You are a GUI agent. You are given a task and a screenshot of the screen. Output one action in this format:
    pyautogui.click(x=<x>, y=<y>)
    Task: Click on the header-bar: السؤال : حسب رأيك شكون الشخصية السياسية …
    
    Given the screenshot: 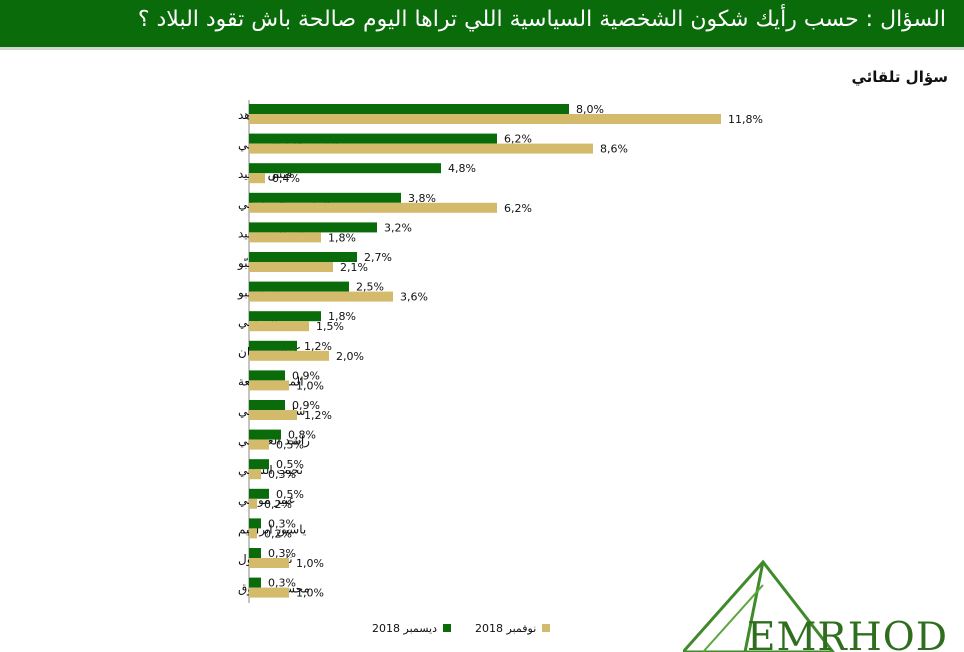 What is the action you would take?
    pyautogui.click(x=482, y=25)
    